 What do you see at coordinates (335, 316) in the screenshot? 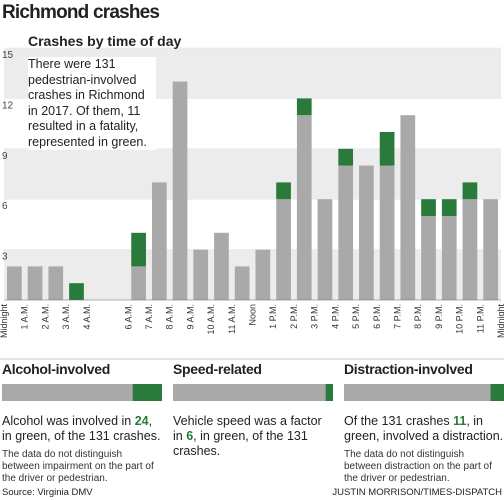
I see `x-tick-label: 4 P.M.` at bounding box center [335, 316].